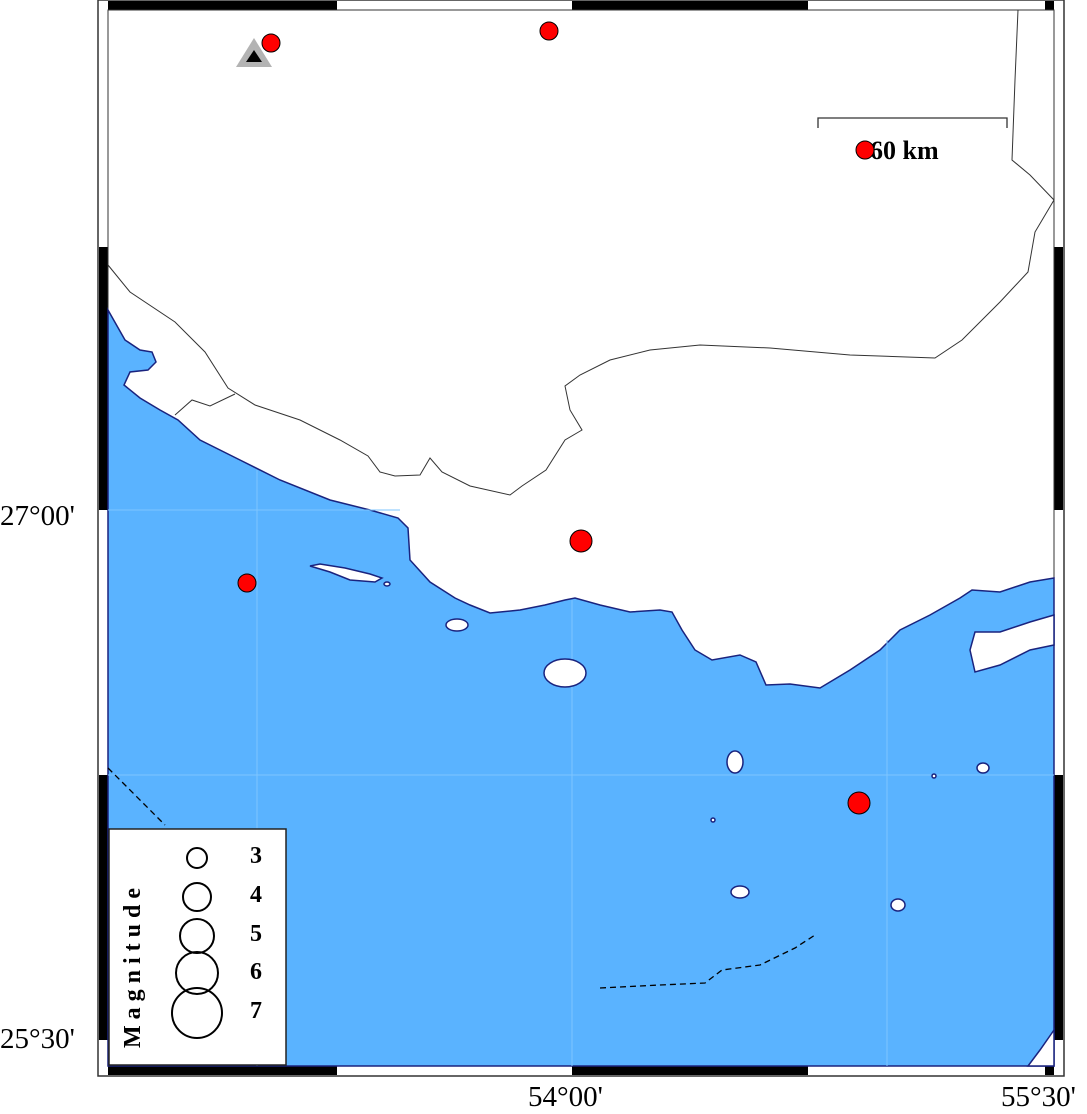  I want to click on legend-label: 3, so click(256, 856).